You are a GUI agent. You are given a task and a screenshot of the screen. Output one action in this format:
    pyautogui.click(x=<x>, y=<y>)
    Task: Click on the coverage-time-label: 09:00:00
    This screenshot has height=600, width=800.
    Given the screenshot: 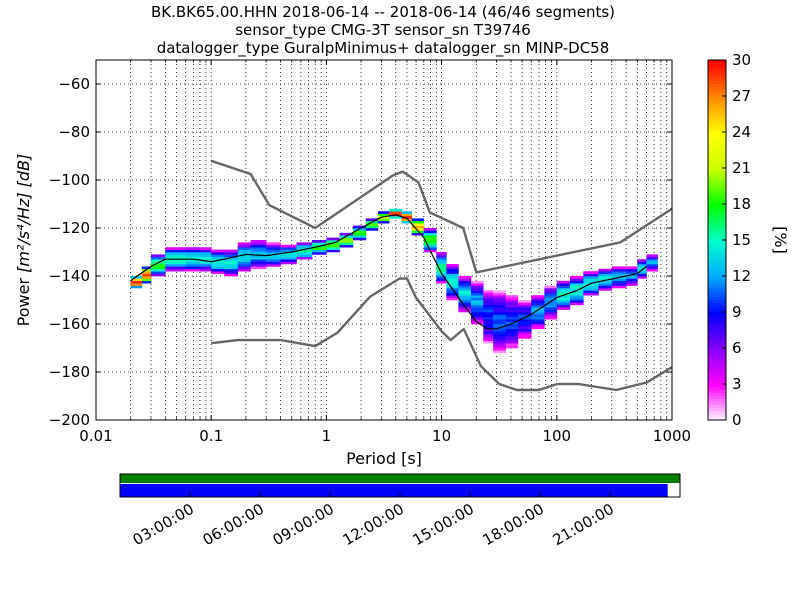 What is the action you would take?
    pyautogui.click(x=303, y=524)
    